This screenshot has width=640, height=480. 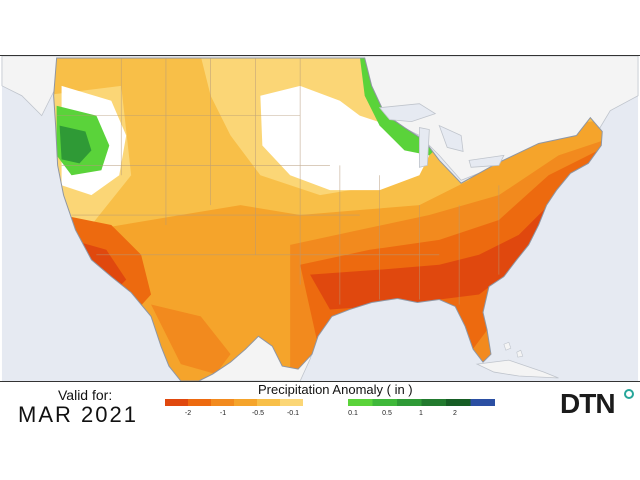 What do you see at coordinates (353, 413) in the screenshot?
I see `legend-tick-label: 0.1` at bounding box center [353, 413].